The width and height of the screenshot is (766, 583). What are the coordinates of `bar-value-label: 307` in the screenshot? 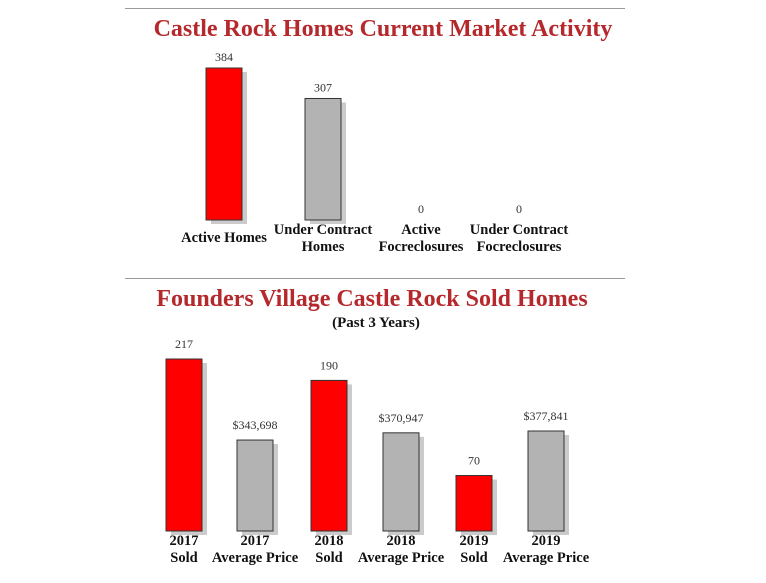 It's located at (323, 87).